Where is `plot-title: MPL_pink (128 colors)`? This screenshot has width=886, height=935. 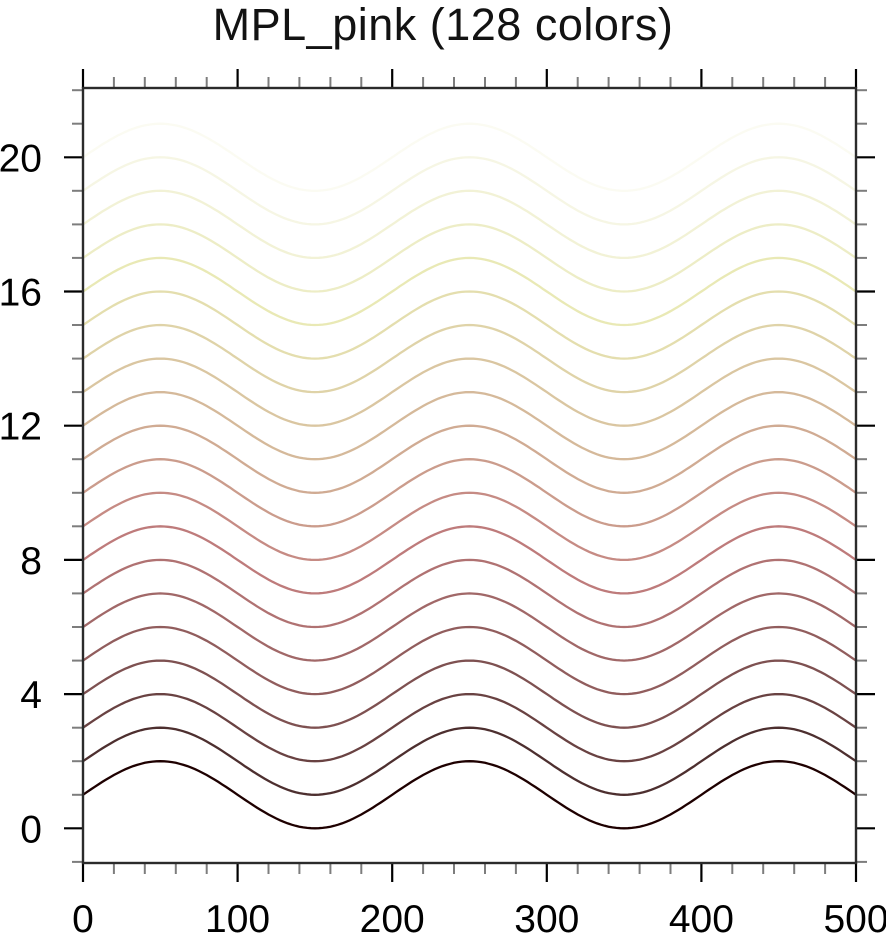 plot-title: MPL_pink (128 colors) is located at coordinates (443, 25).